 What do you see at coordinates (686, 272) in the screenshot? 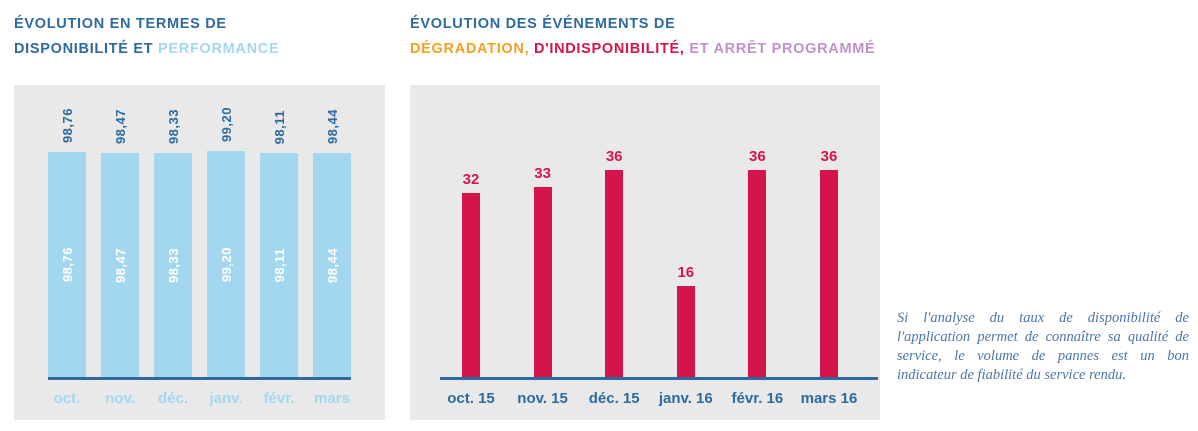
I see `bar-value-label: 16` at bounding box center [686, 272].